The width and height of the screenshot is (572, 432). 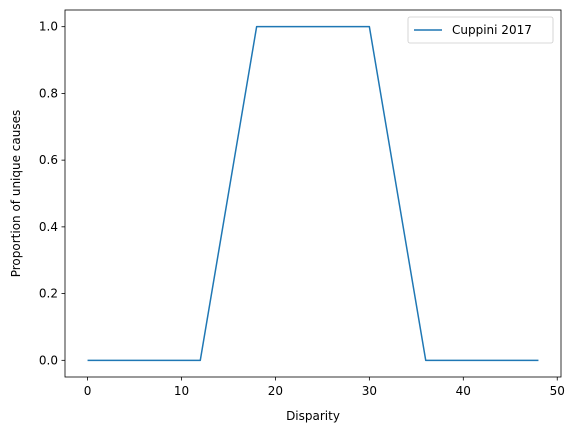 I want to click on x-tick-label: 10, so click(x=181, y=391).